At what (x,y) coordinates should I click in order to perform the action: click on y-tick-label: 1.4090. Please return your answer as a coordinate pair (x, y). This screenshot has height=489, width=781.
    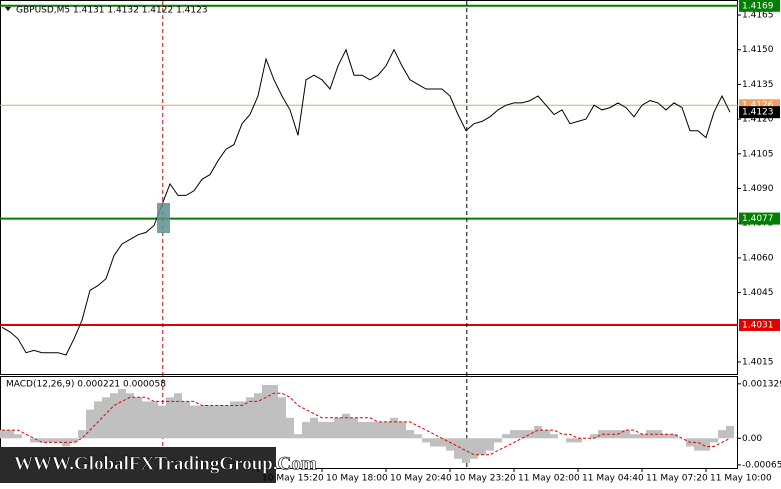
    Looking at the image, I should click on (758, 189).